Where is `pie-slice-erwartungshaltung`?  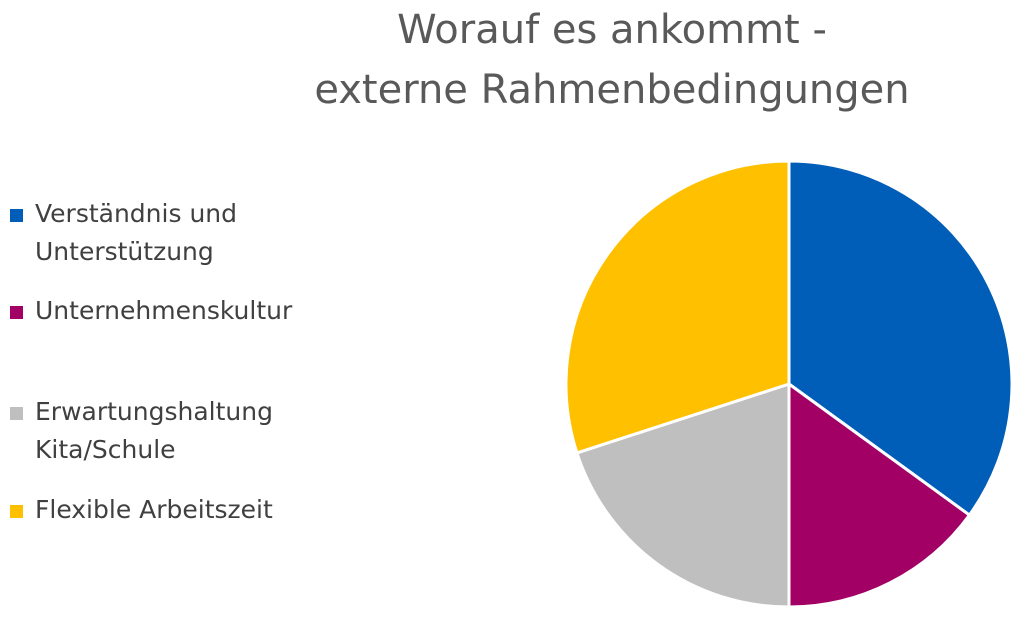 pie-slice-erwartungshaltung is located at coordinates (683, 495).